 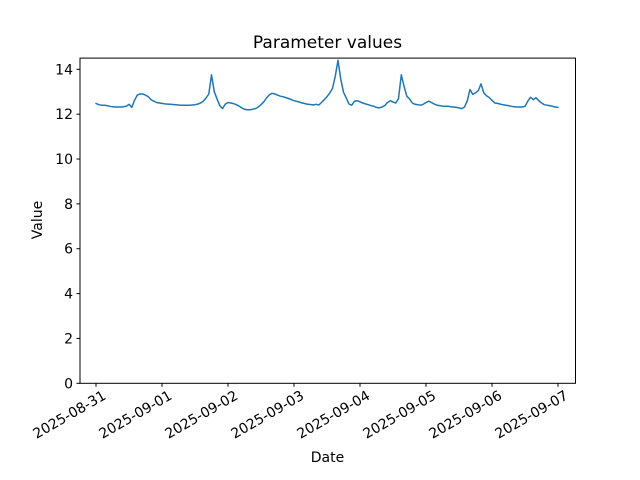 What do you see at coordinates (64, 160) in the screenshot?
I see `y-tick-label: 10` at bounding box center [64, 160].